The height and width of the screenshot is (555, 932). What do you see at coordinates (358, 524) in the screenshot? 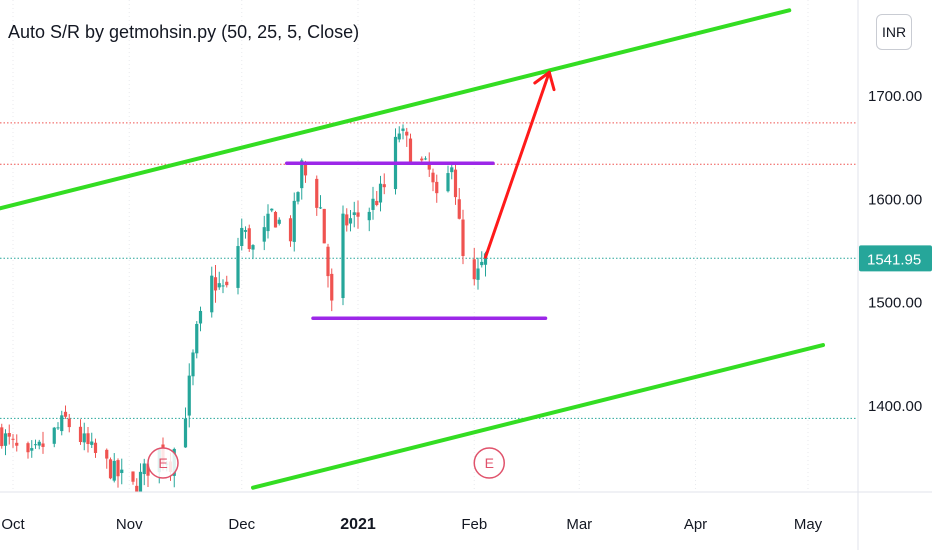
I see `x-tick-label: 2021` at bounding box center [358, 524].